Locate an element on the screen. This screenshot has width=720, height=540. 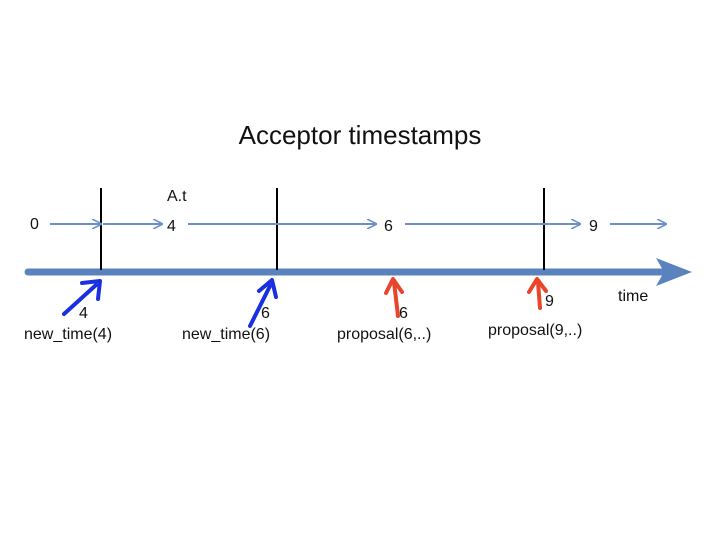
event-label-3: proposal(6,..) is located at coordinates (384, 334).